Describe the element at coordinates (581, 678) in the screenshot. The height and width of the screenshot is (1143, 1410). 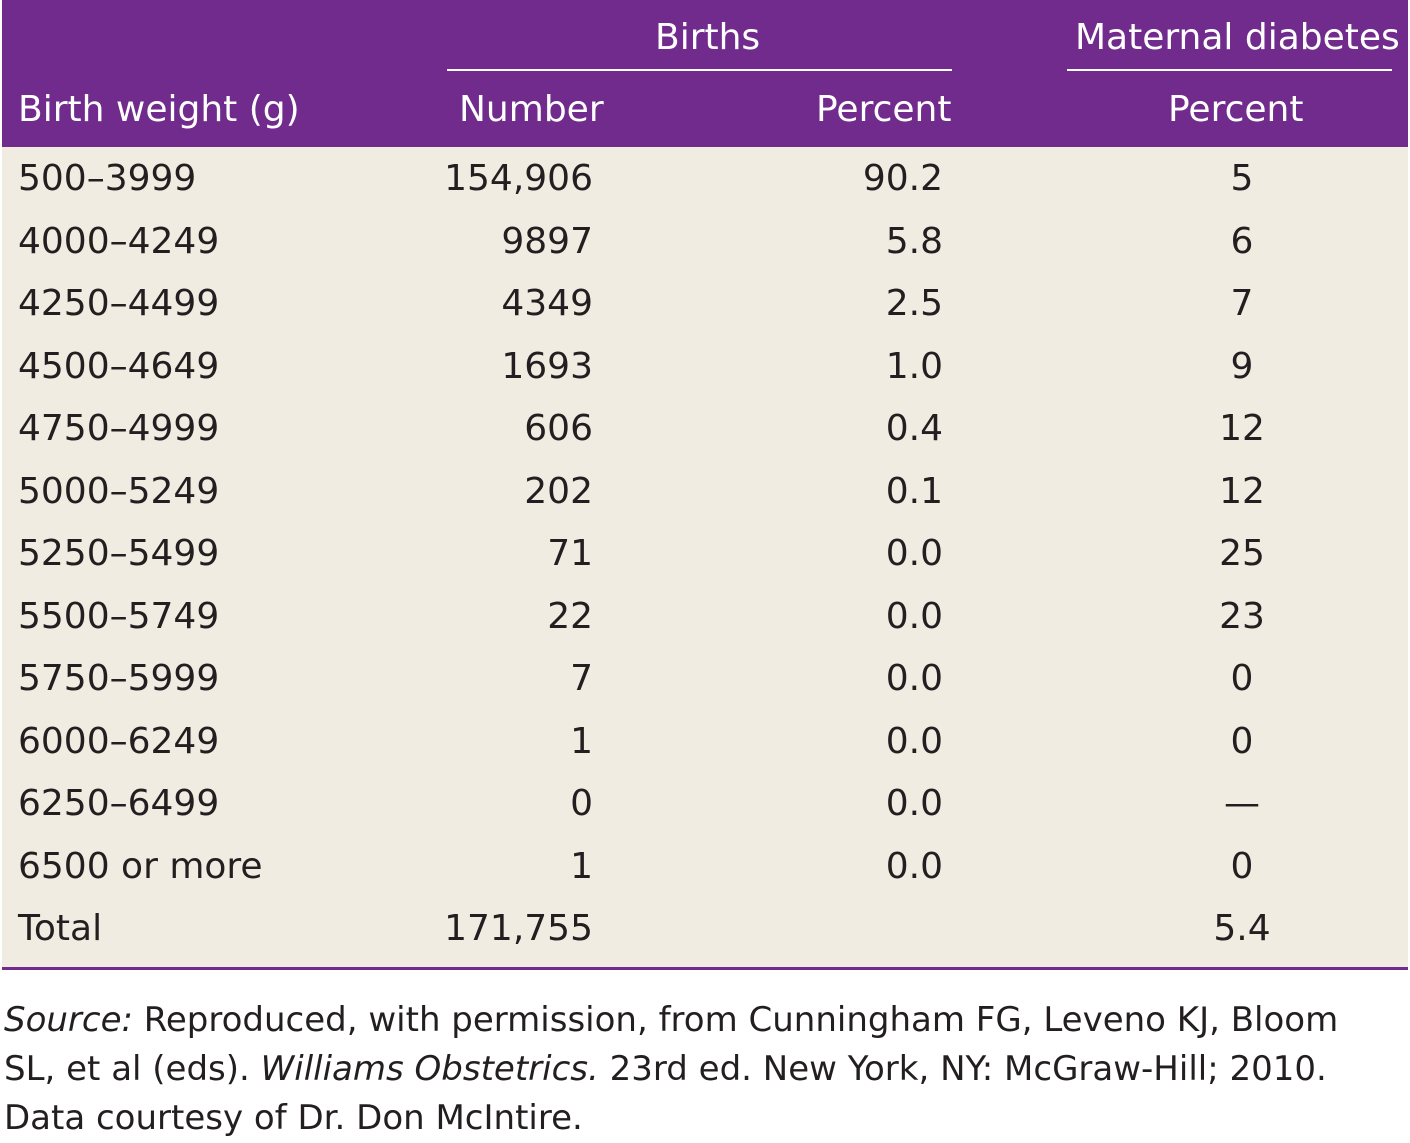
I see `cell-number: 7` at that location.